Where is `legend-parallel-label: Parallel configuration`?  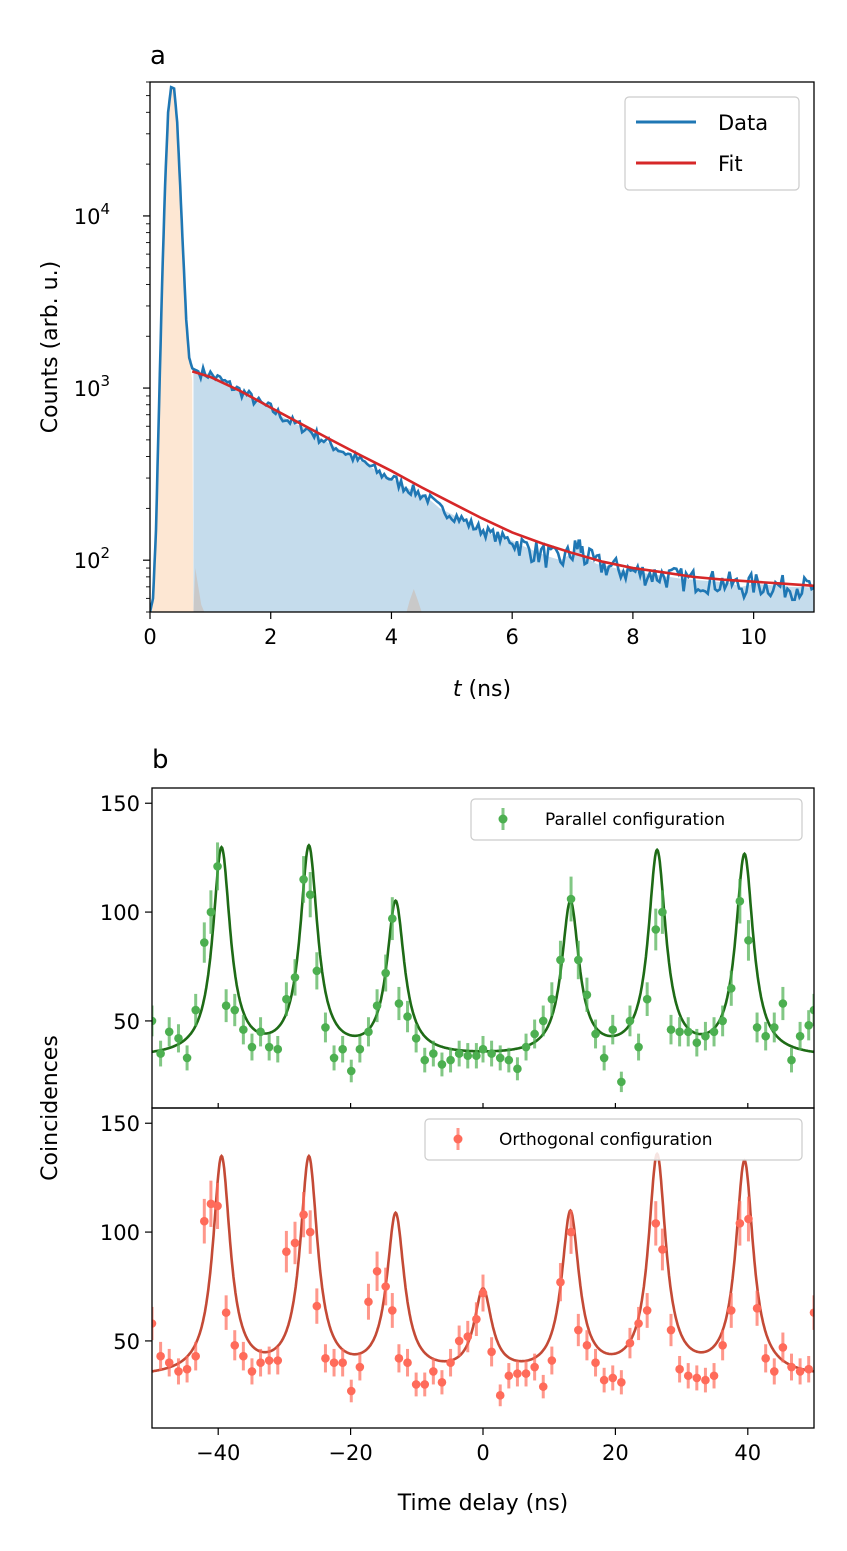 legend-parallel-label: Parallel configuration is located at coordinates (635, 820).